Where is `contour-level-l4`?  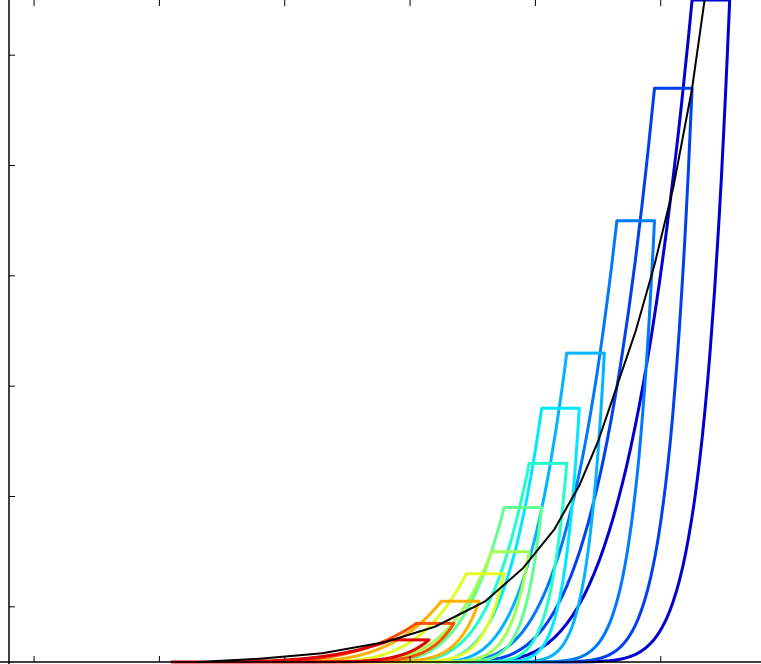 contour-level-l4 is located at coordinates (513, 507).